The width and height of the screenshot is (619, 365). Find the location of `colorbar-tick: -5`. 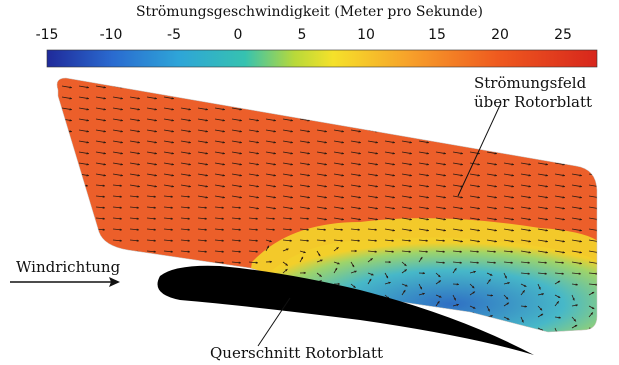

colorbar-tick: -5 is located at coordinates (174, 35).